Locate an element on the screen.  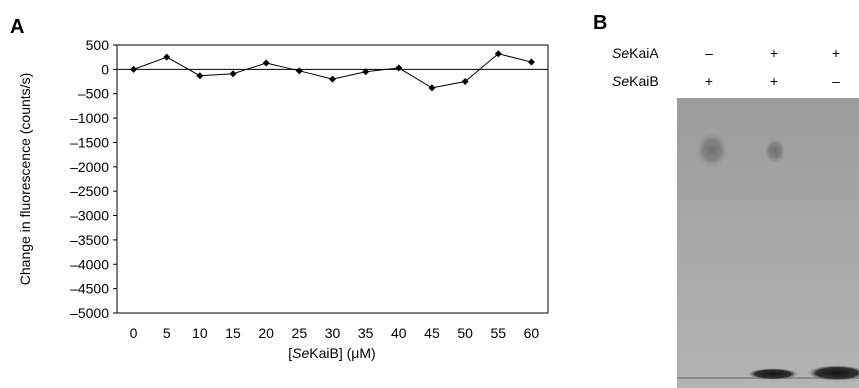
y-tick-label: –3000 is located at coordinates (89, 216).